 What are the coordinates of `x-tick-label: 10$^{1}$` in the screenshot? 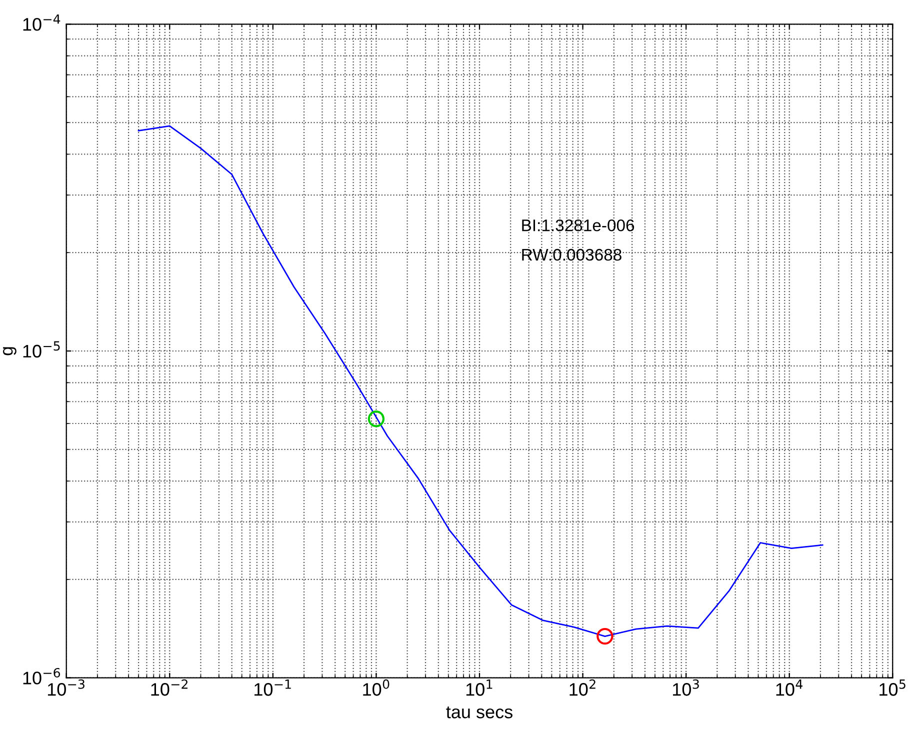 It's located at (479, 688).